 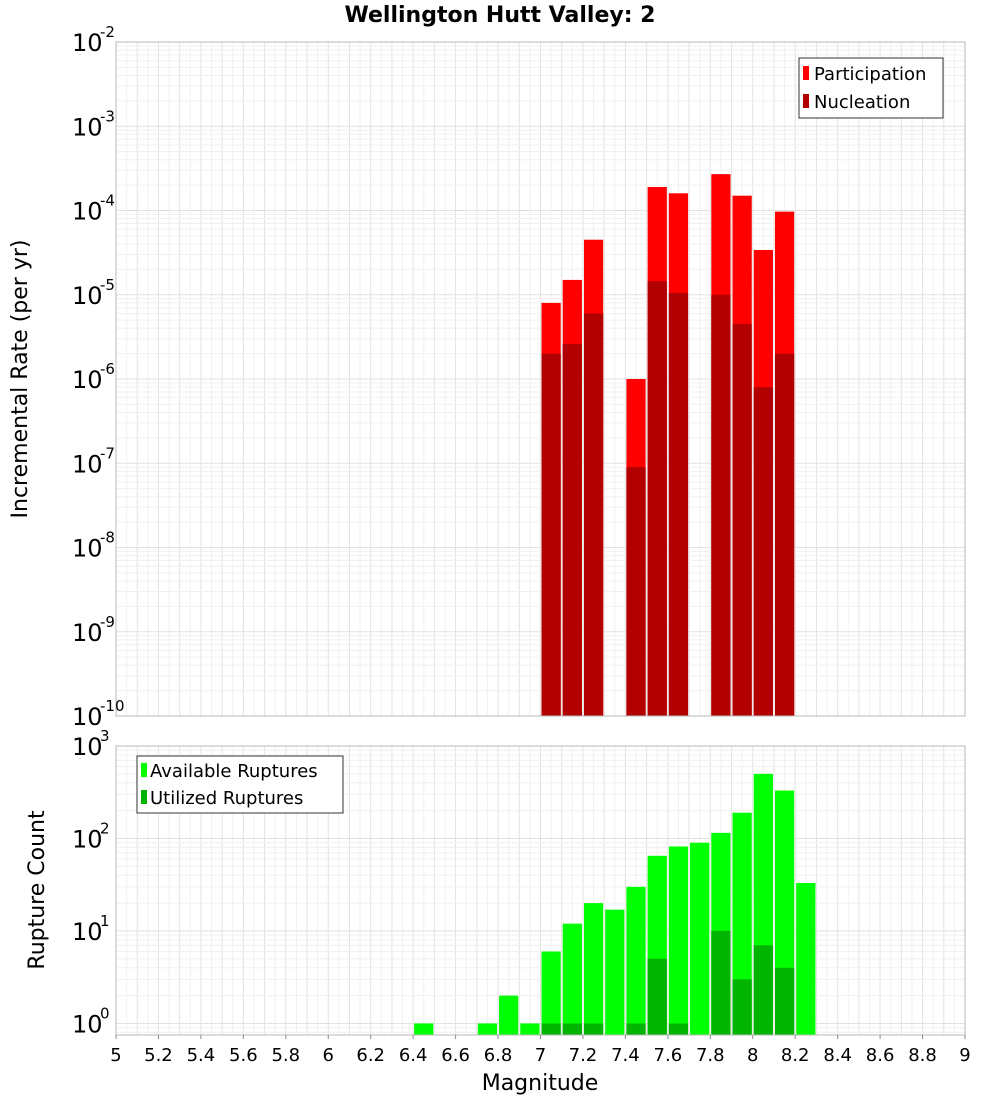 I want to click on x-tick-label: 7.6, so click(x=668, y=1055).